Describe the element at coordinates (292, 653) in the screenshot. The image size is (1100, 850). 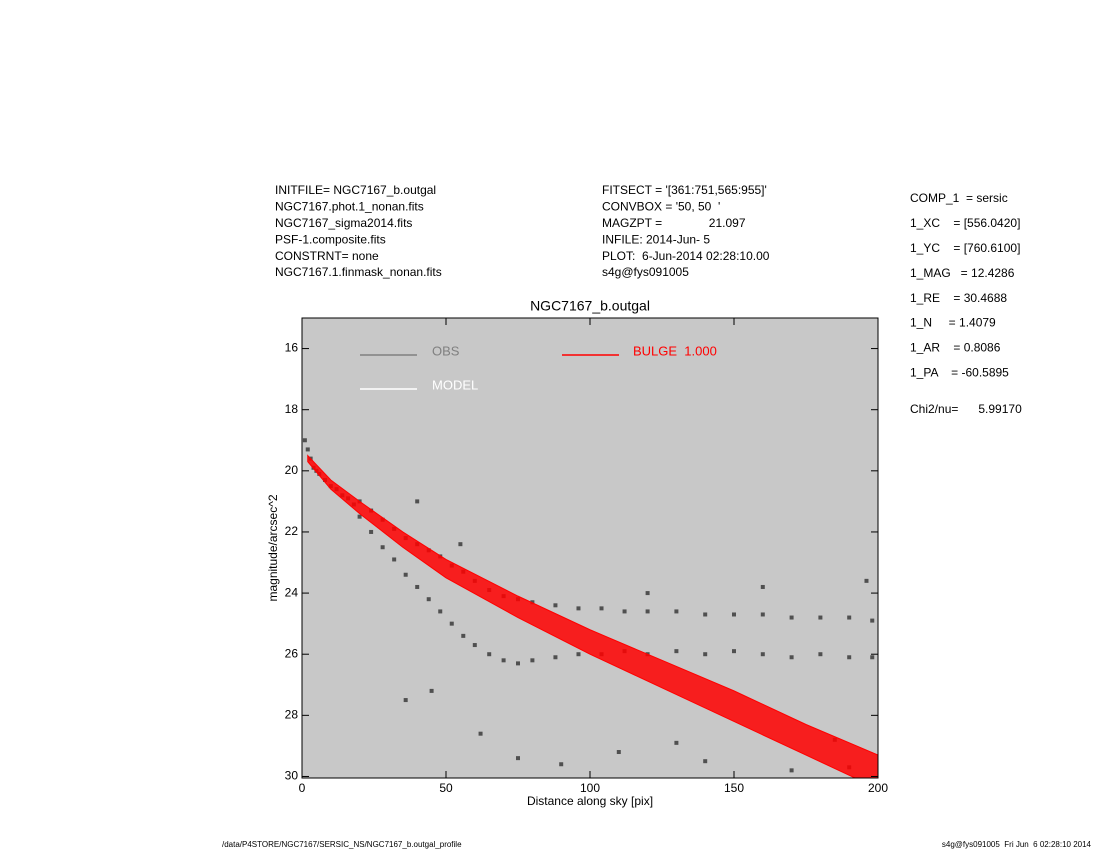
I see `y-tick-label: 26` at that location.